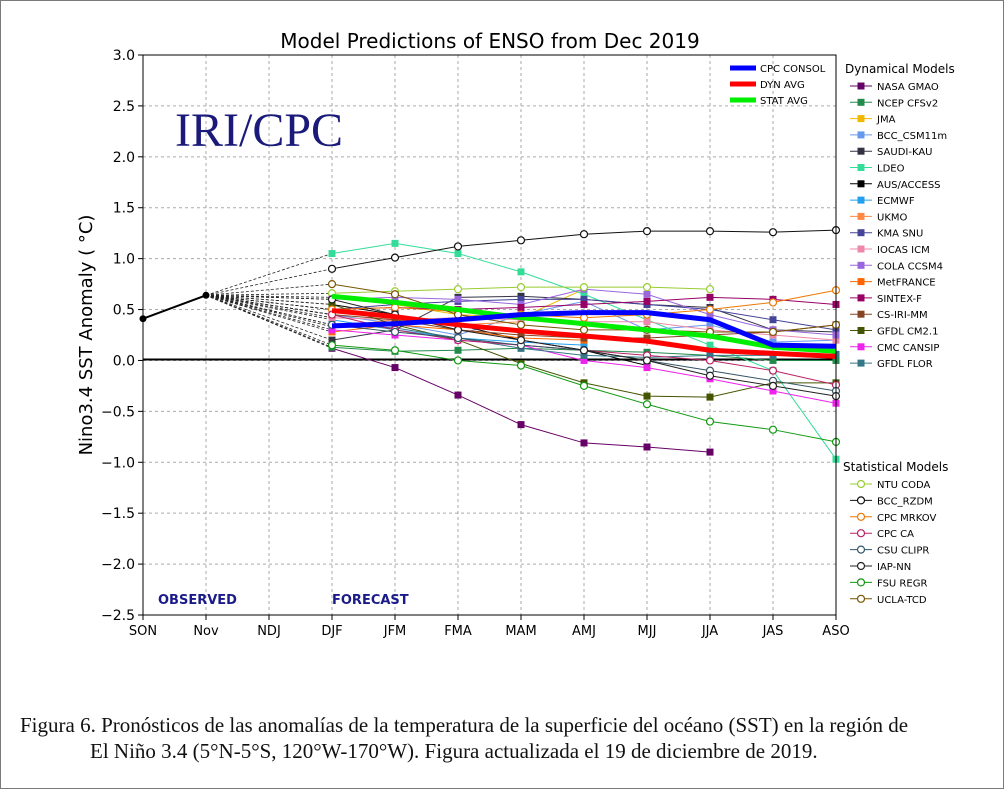 Image resolution: width=1004 pixels, height=789 pixels. What do you see at coordinates (861, 582) in the screenshot?
I see `legend-marker-fsu-regr` at bounding box center [861, 582].